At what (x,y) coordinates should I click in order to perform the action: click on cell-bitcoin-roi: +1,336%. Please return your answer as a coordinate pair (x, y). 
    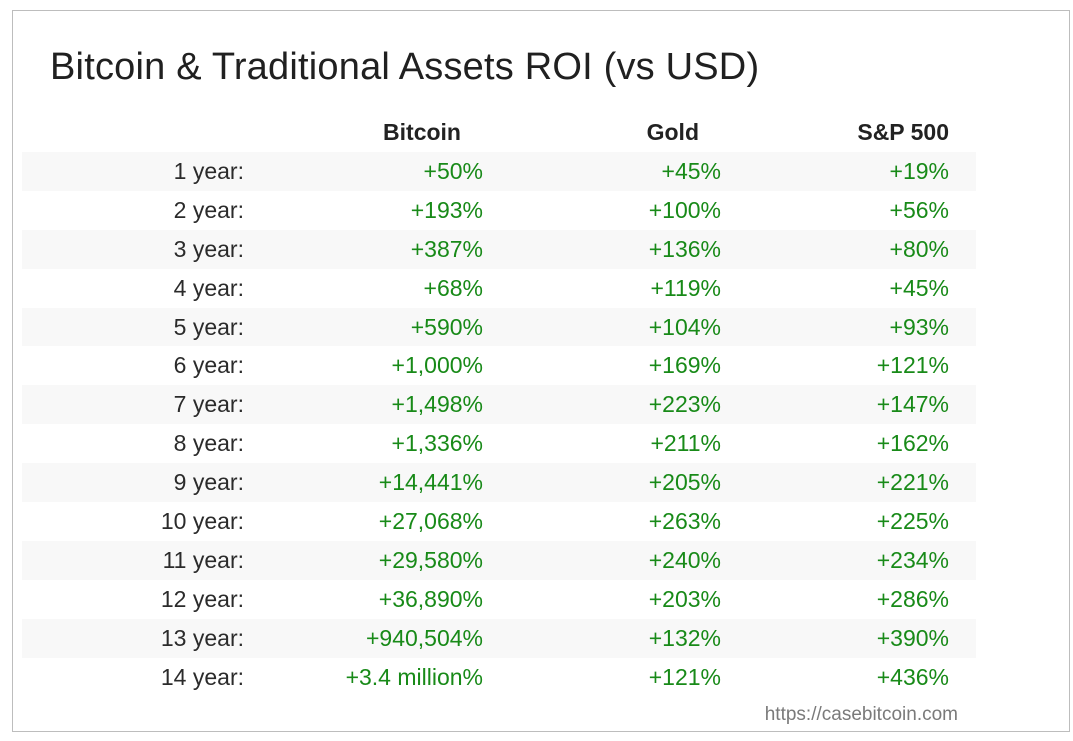
    Looking at the image, I should click on (437, 443).